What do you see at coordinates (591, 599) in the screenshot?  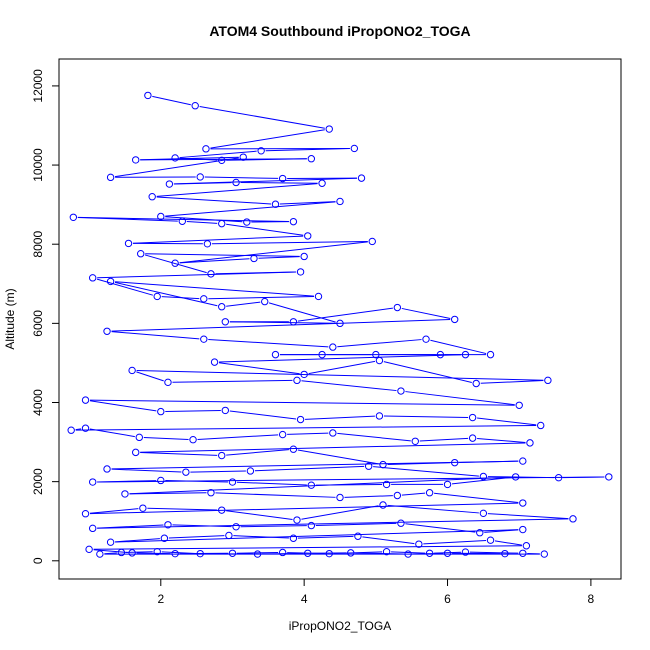 I see `x-tick-label: 8` at bounding box center [591, 599].